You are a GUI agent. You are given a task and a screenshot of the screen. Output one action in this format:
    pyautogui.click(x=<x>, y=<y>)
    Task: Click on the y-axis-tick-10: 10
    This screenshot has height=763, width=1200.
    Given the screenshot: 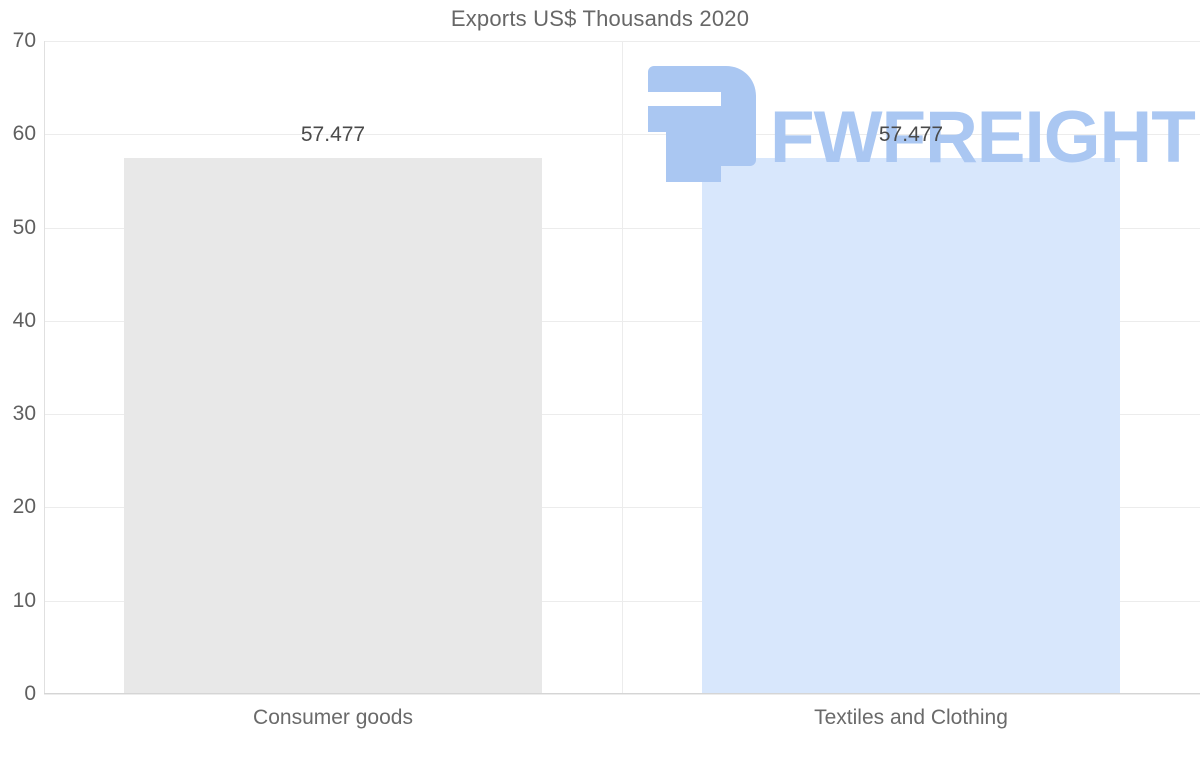 What is the action you would take?
    pyautogui.click(x=24, y=600)
    